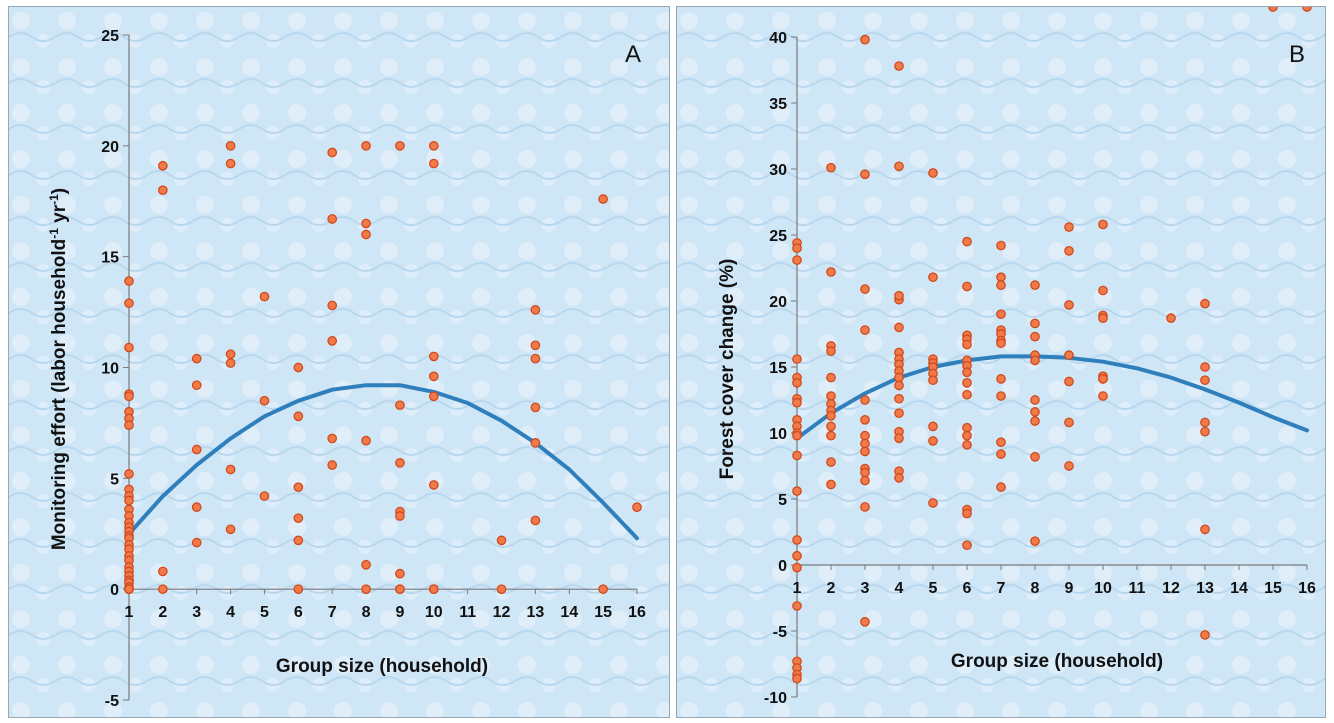 This screenshot has width=1334, height=723. Describe the element at coordinates (129, 612) in the screenshot. I see `x-tick-label: 1` at that location.